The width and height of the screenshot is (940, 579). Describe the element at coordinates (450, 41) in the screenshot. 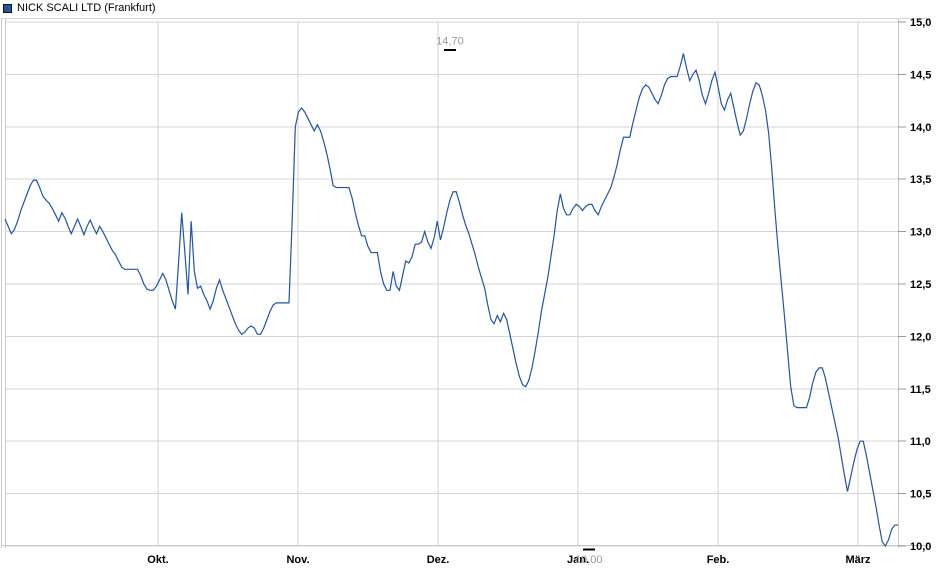

I see `high-marker-label: 14,70` at that location.